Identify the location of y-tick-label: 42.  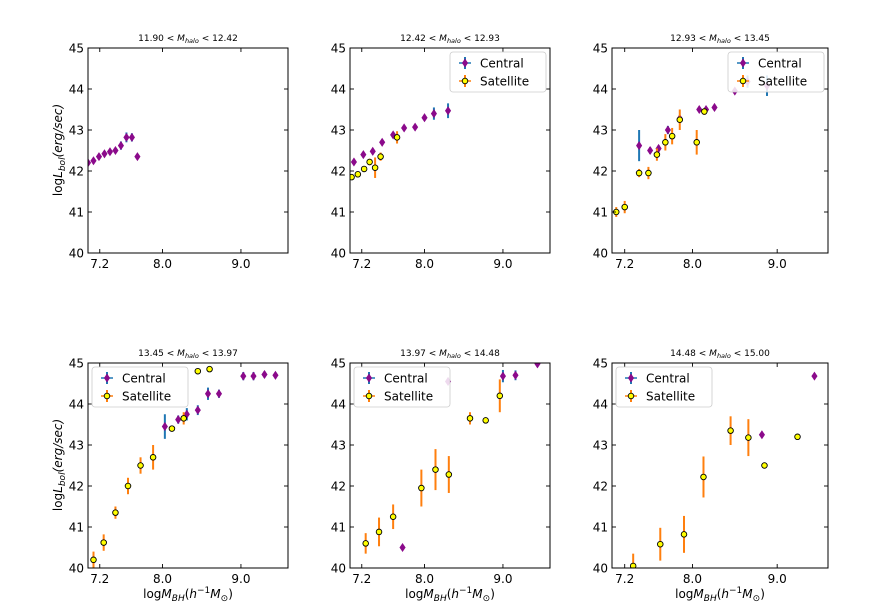
(600, 172).